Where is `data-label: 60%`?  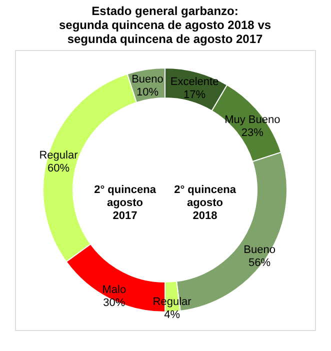 data-label: 60% is located at coordinates (58, 168).